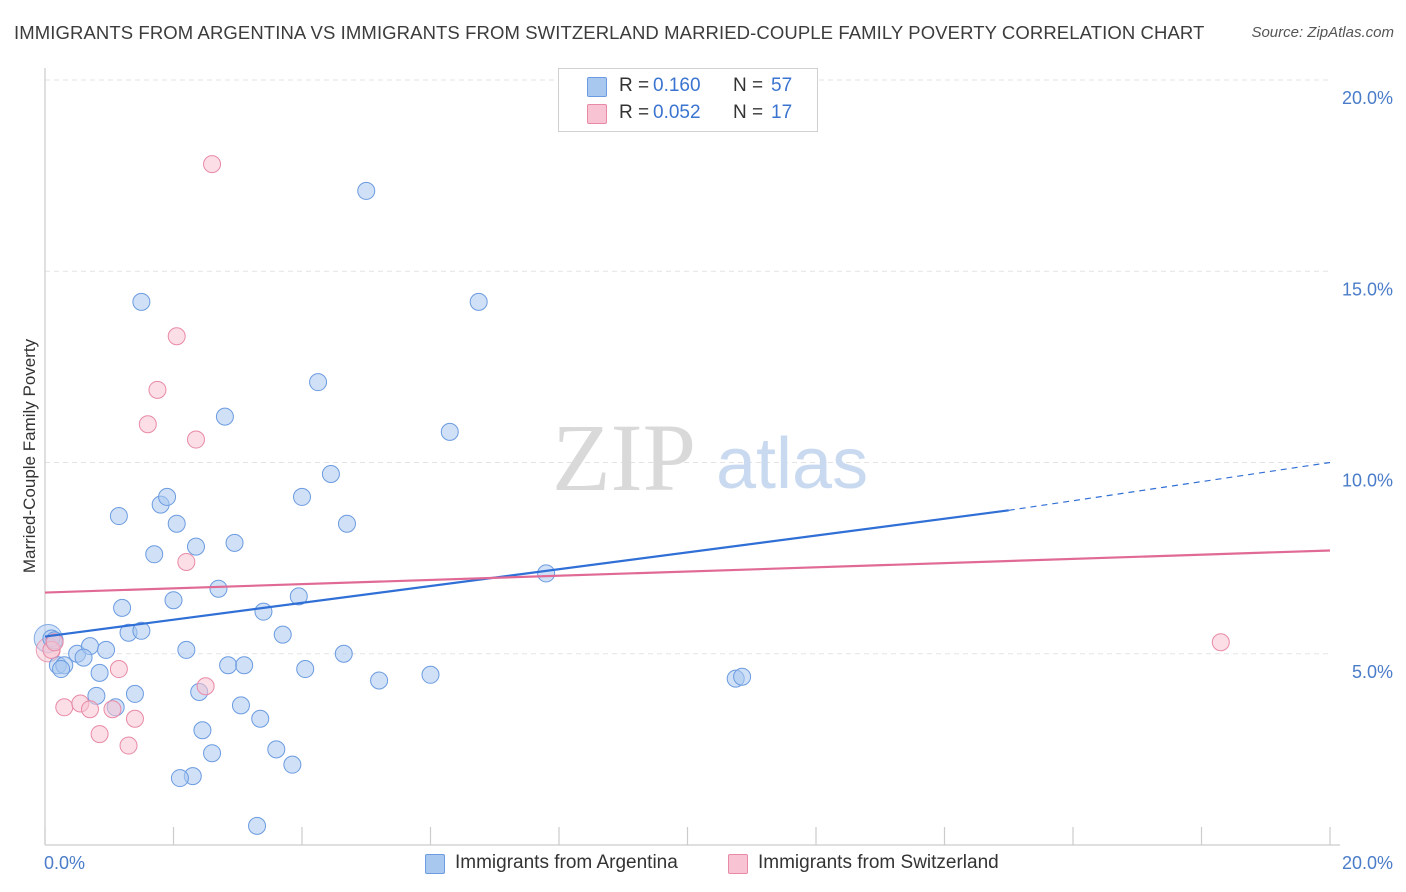 The width and height of the screenshot is (1406, 892). Describe the element at coordinates (782, 85) in the screenshot. I see `legend-n-value: 57` at that location.